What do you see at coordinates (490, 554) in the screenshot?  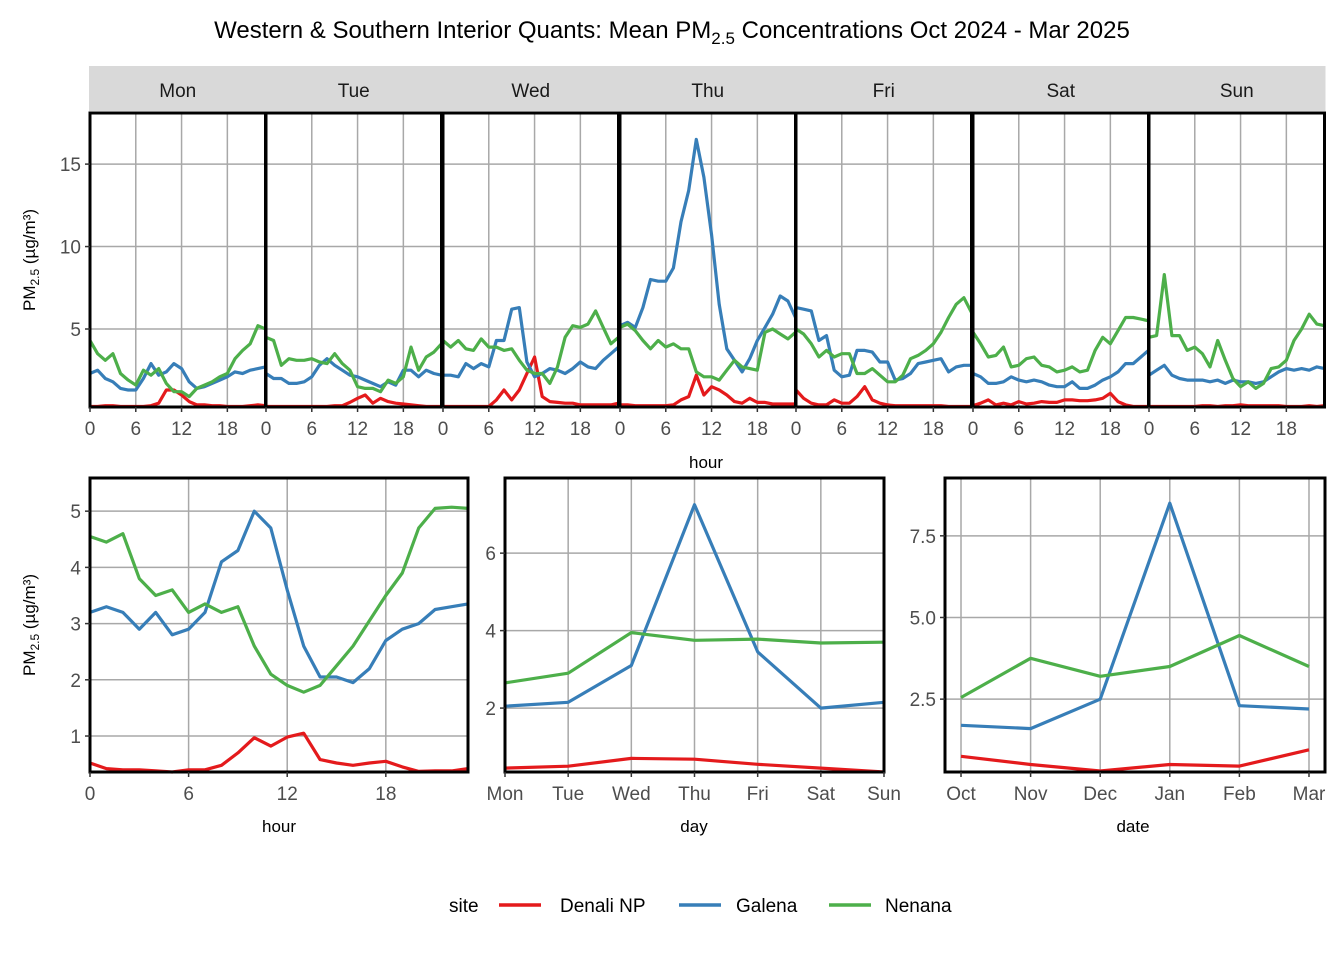 I see `day-ytick-label: 6` at bounding box center [490, 554].